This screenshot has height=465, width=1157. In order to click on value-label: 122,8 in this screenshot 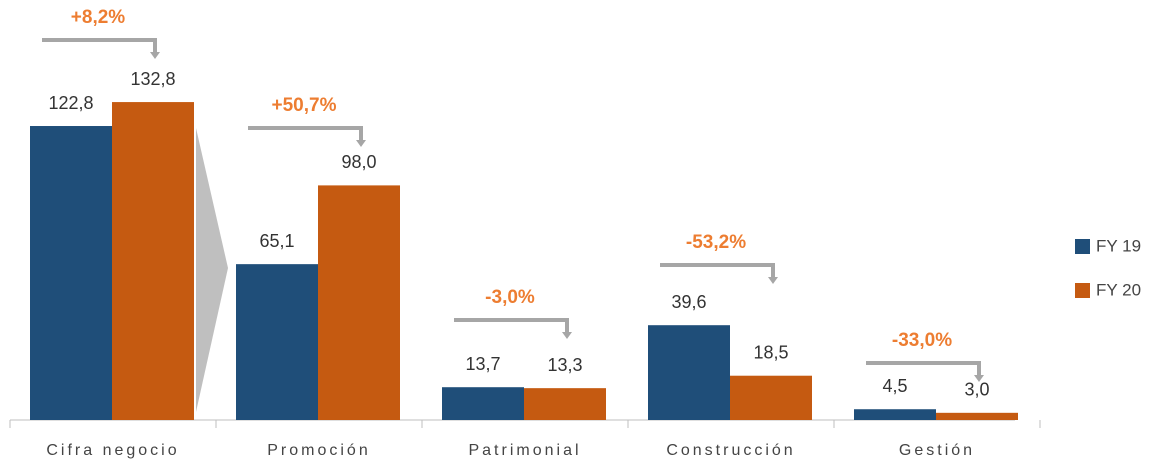, I will do `click(70, 103)`.